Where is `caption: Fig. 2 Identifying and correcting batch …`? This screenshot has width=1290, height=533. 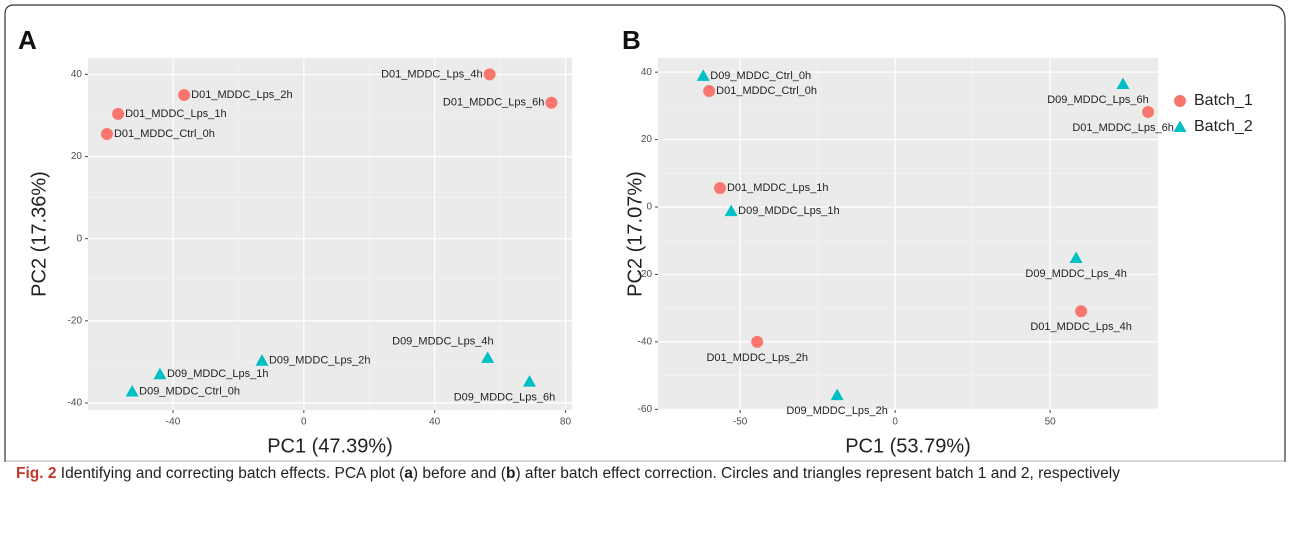 caption: Fig. 2 Identifying and correcting batch … is located at coordinates (647, 474).